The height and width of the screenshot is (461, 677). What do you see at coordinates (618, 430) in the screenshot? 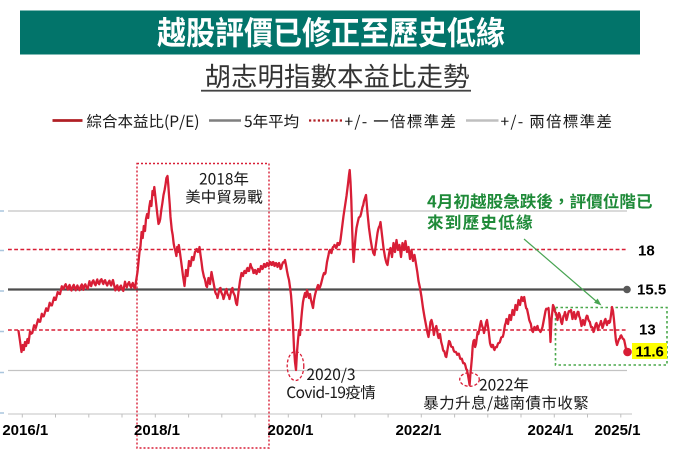
I see `svg-text: 2025/1` at bounding box center [618, 430].